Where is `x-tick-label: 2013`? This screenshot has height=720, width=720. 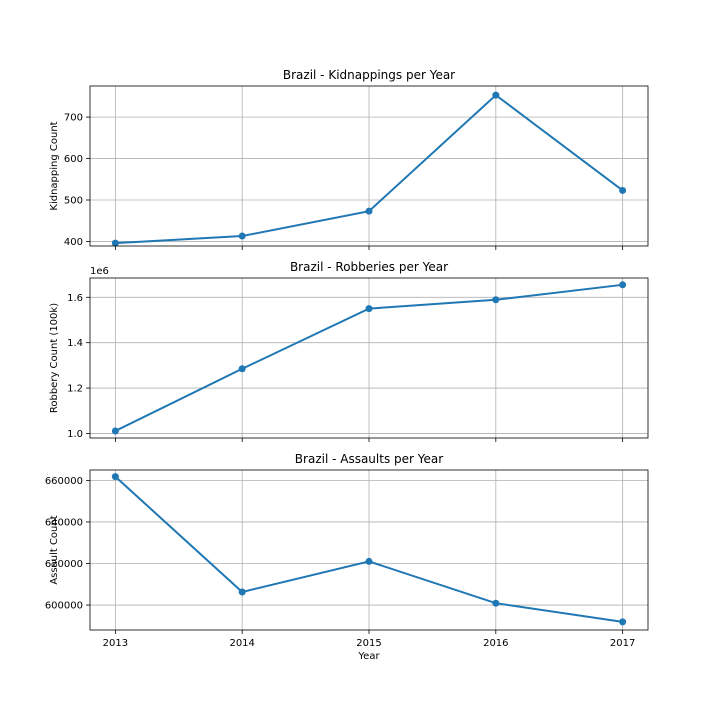
x-tick-label: 2013 is located at coordinates (115, 643).